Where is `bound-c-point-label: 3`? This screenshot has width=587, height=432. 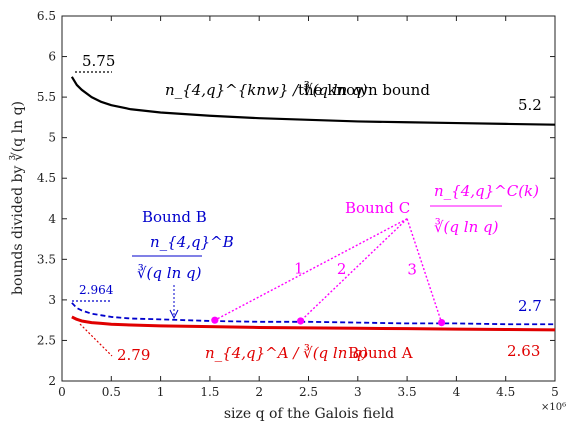 bound-c-point-label: 3 is located at coordinates (412, 270).